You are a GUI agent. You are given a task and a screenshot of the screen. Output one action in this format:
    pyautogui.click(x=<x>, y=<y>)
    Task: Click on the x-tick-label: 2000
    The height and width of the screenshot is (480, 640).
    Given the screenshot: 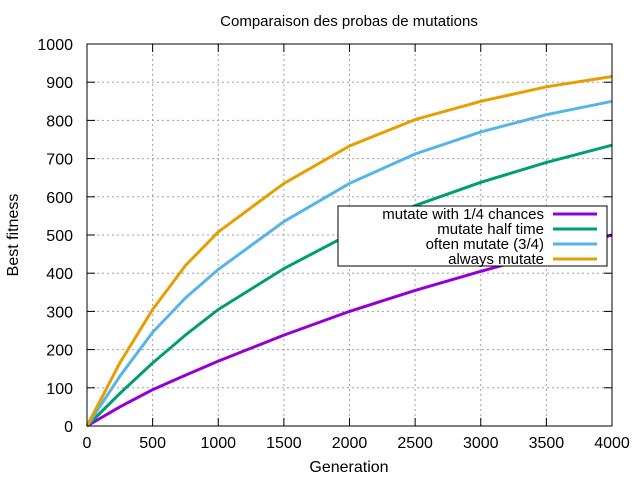 What is the action you would take?
    pyautogui.click(x=350, y=443)
    